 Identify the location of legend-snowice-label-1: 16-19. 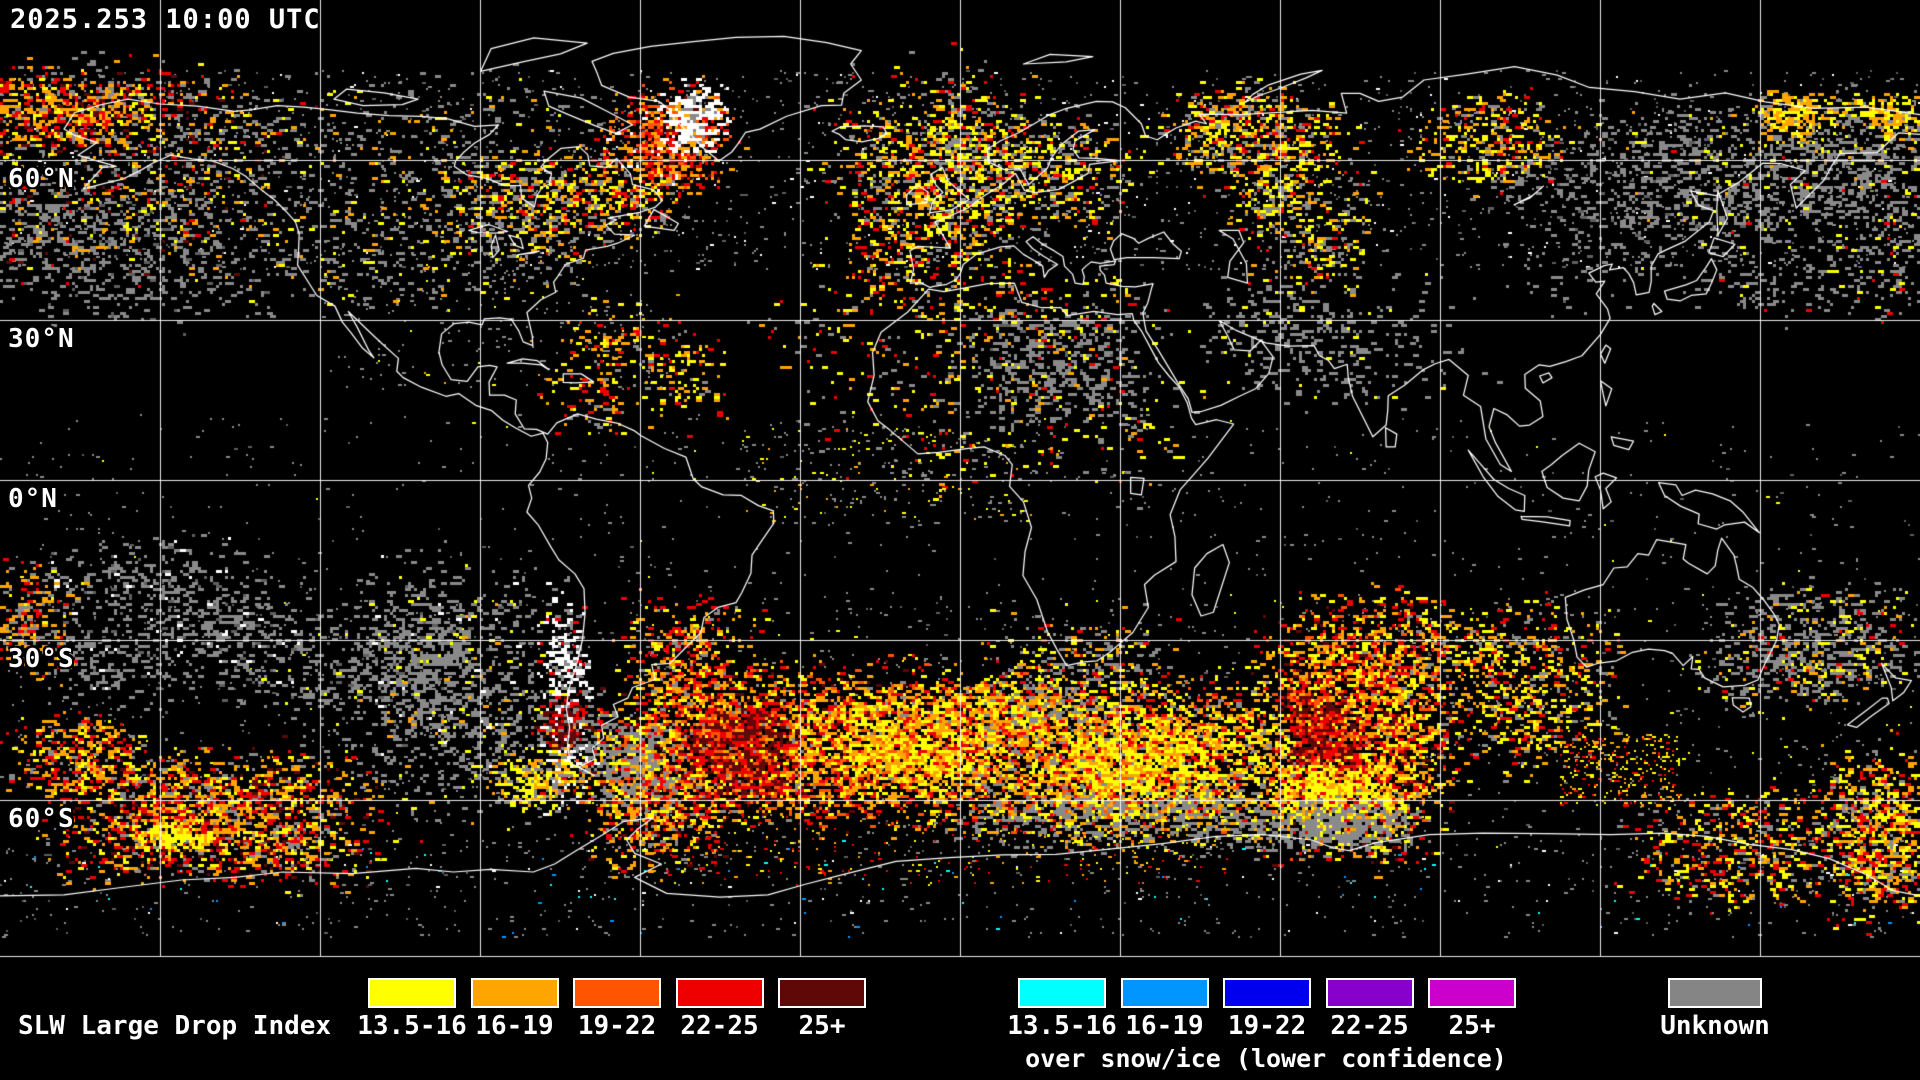
(1164, 1026).